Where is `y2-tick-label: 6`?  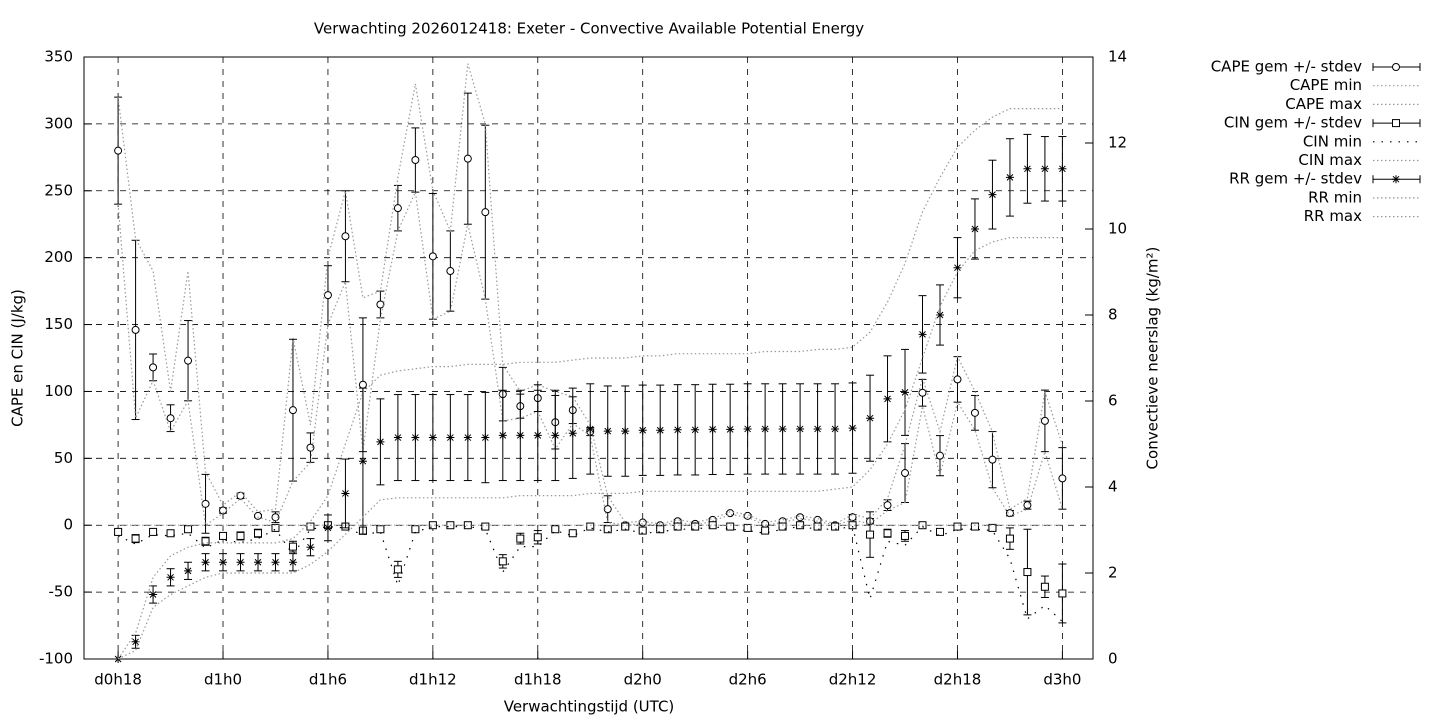
y2-tick-label: 6 is located at coordinates (1113, 401).